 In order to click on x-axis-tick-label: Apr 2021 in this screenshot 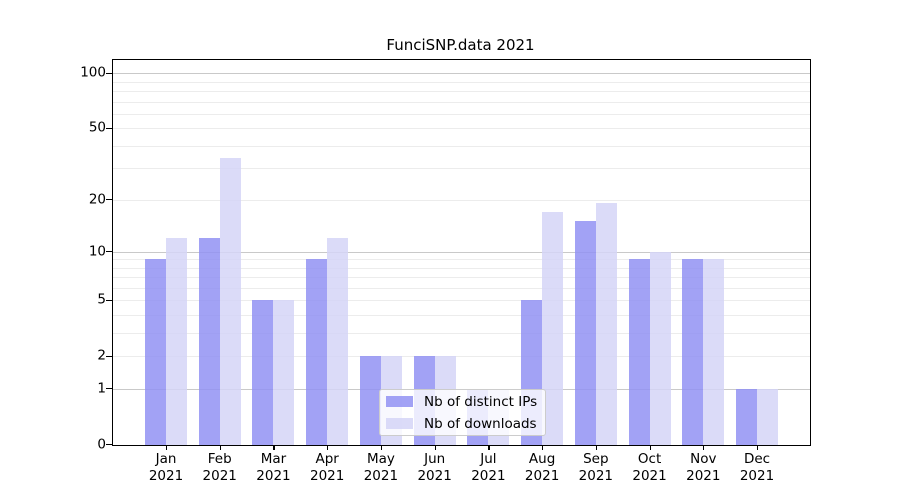, I will do `click(327, 468)`.